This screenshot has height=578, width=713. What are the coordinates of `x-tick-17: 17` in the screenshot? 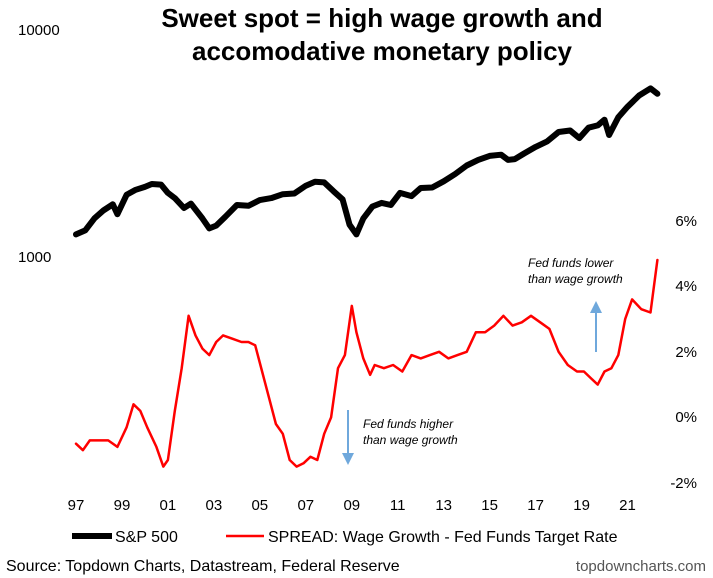 It's located at (535, 505).